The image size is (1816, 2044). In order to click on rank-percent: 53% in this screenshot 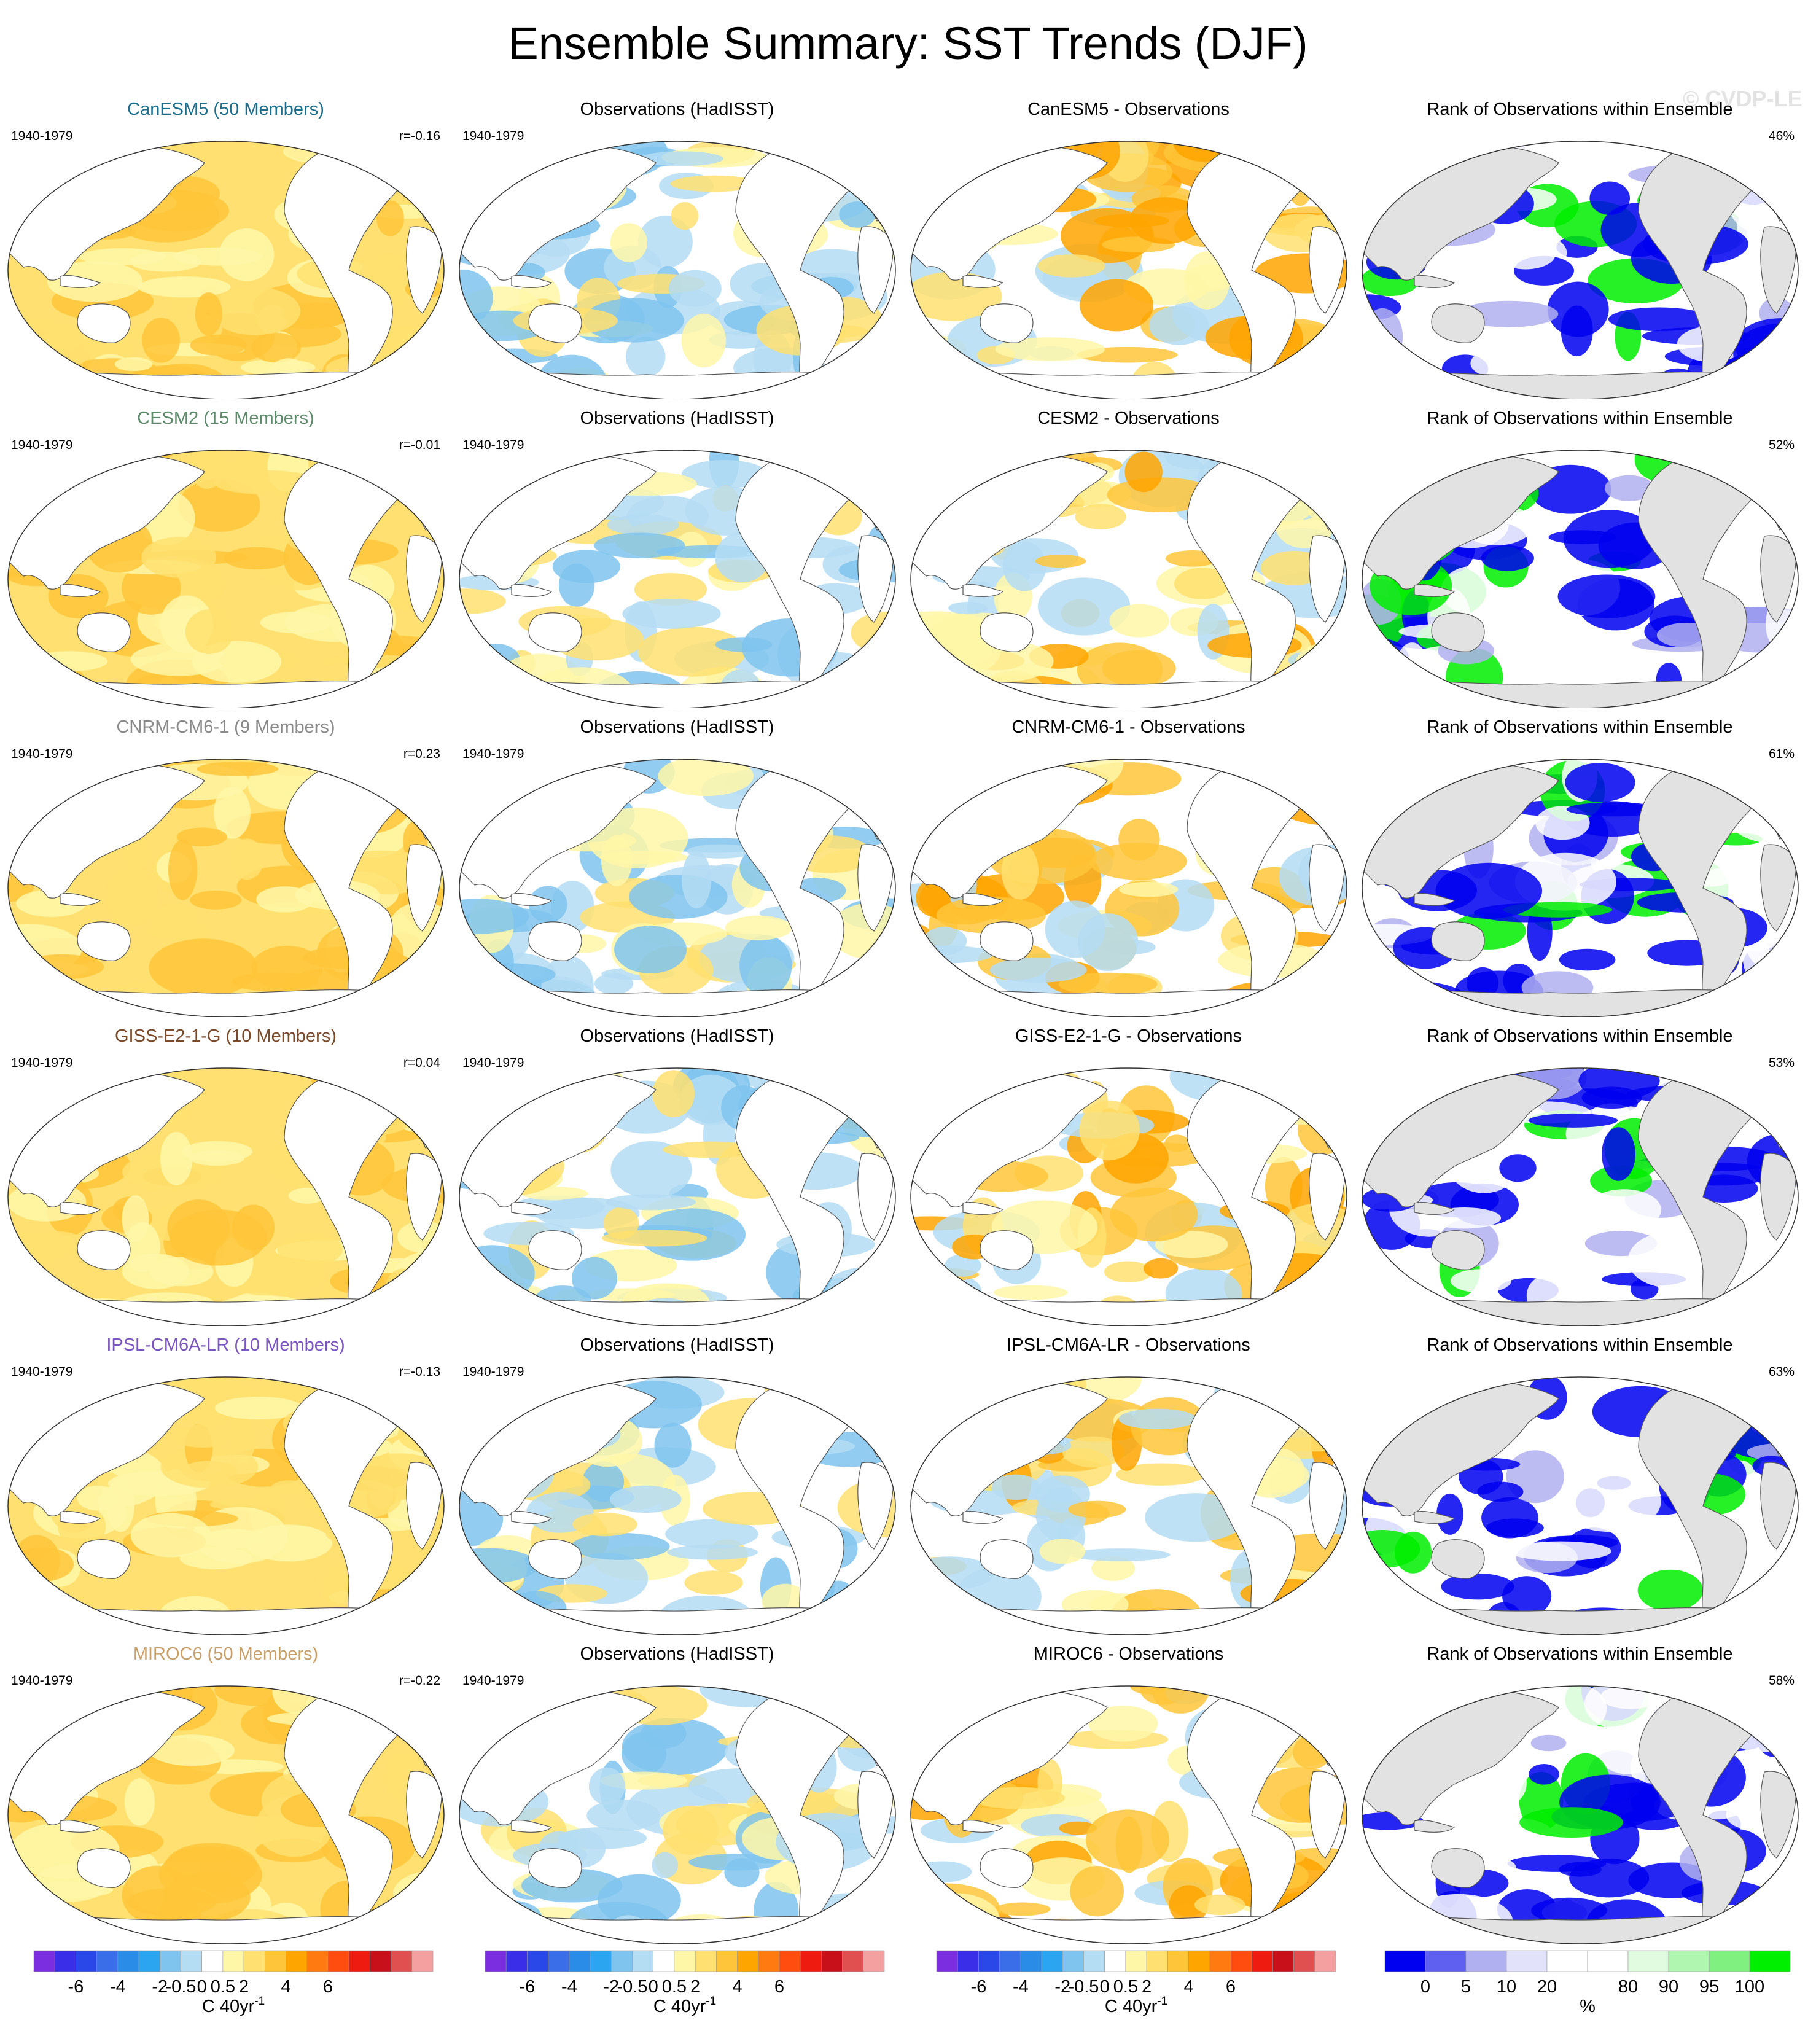, I will do `click(1781, 1063)`.